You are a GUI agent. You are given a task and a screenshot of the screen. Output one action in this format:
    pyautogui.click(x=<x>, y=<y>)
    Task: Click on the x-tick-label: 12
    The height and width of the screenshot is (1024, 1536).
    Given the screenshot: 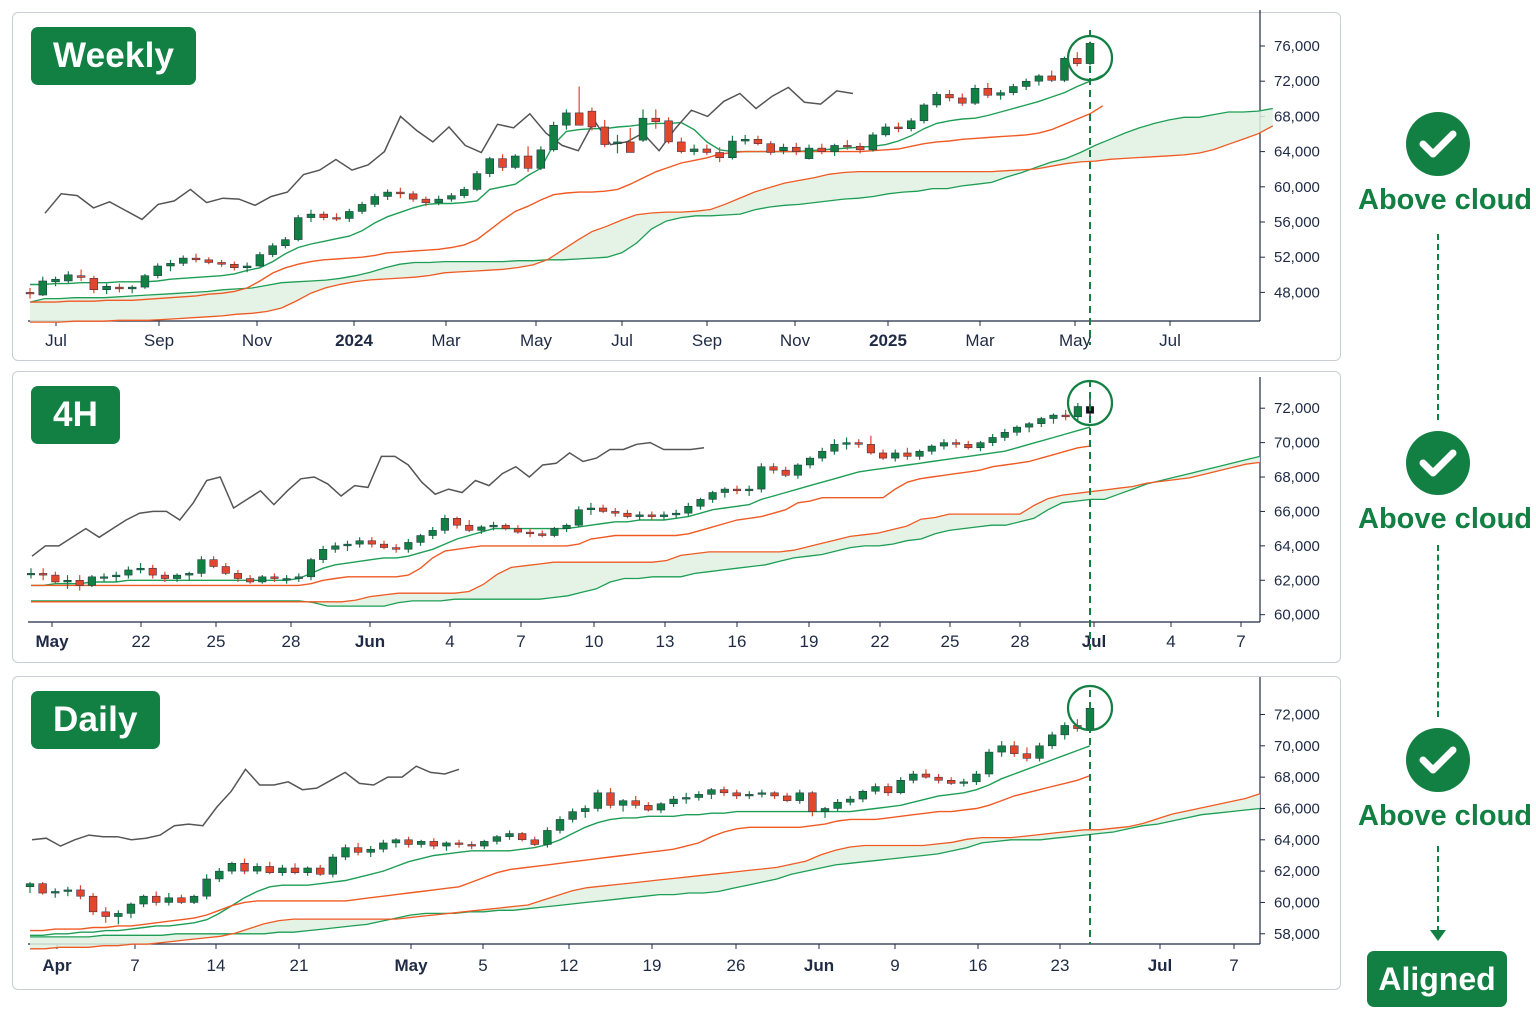 What is the action you would take?
    pyautogui.click(x=569, y=965)
    